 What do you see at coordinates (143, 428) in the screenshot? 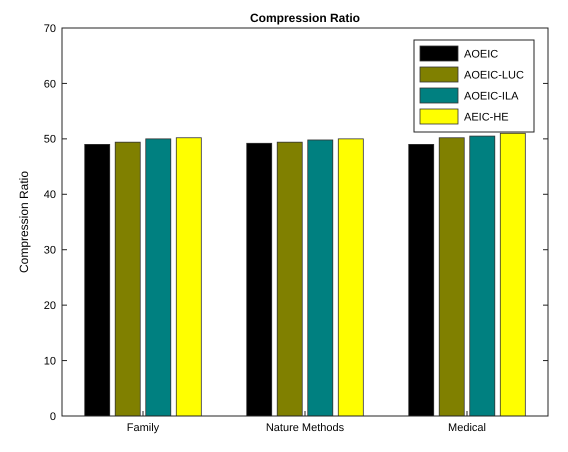
I see `x-tick-label: Family` at bounding box center [143, 428].